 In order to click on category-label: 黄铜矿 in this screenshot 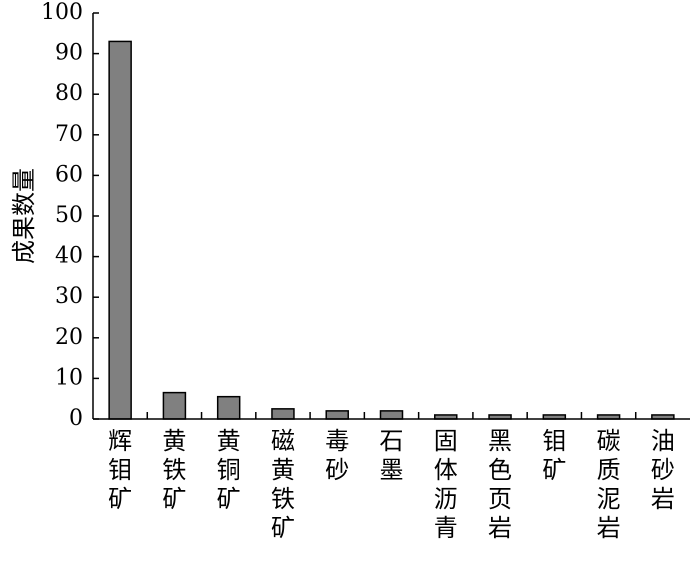, I will do `click(229, 470)`.